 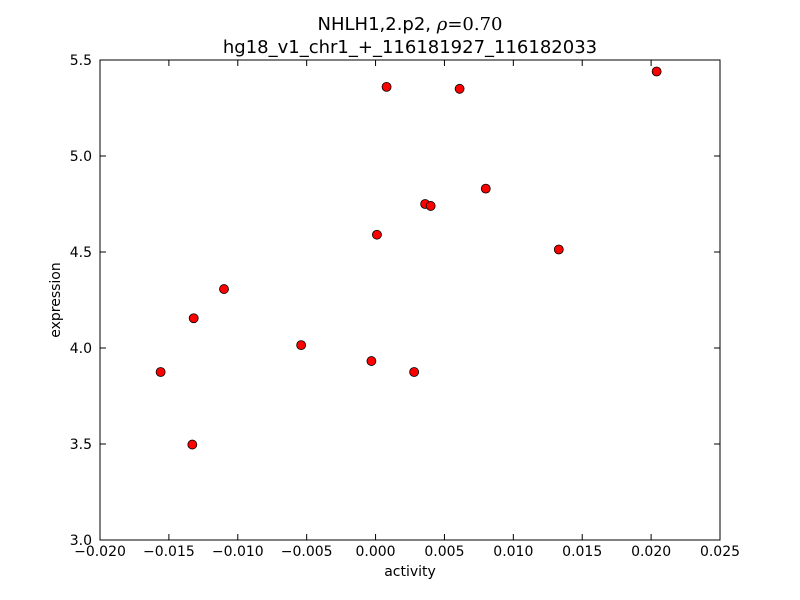 I want to click on x-tick-label: 0.015, so click(x=582, y=552).